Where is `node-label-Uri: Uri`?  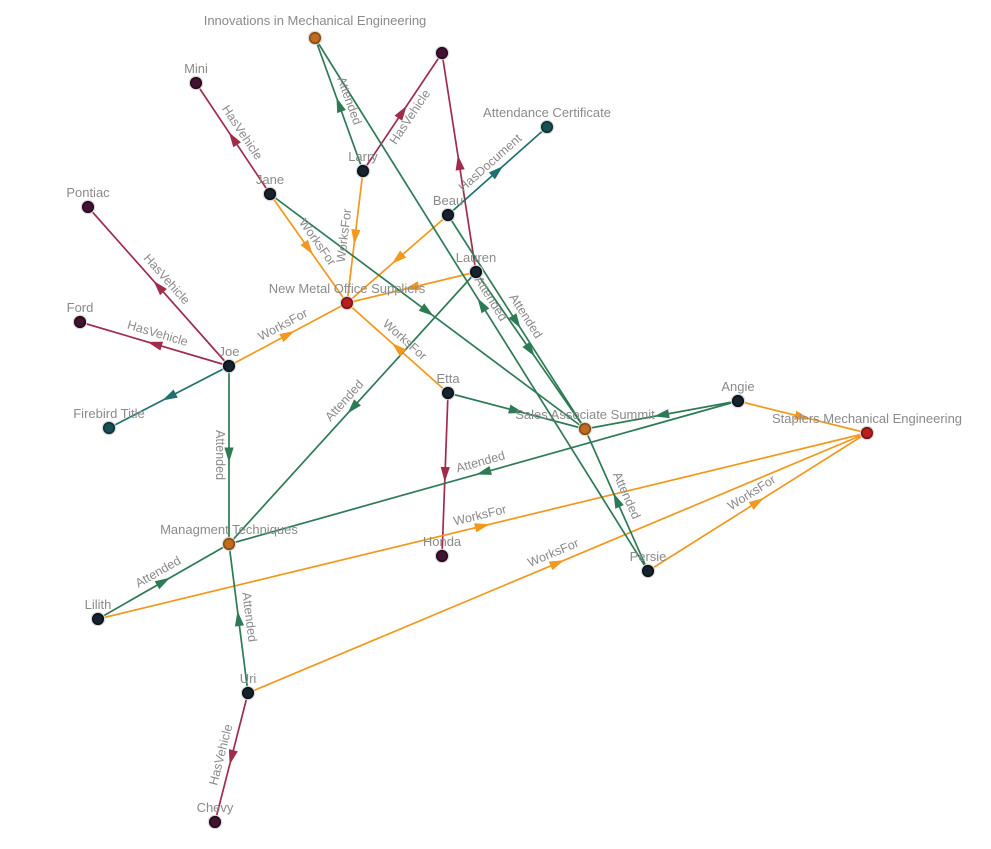
node-label-Uri: Uri is located at coordinates (248, 678).